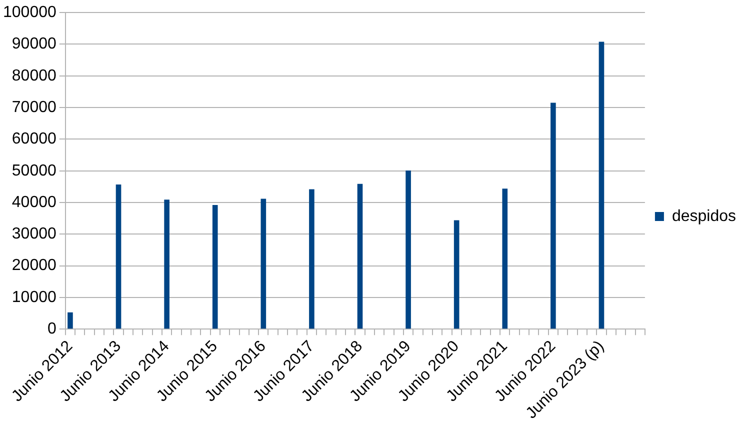  I want to click on y-tick-label: 100000, so click(29, 13).